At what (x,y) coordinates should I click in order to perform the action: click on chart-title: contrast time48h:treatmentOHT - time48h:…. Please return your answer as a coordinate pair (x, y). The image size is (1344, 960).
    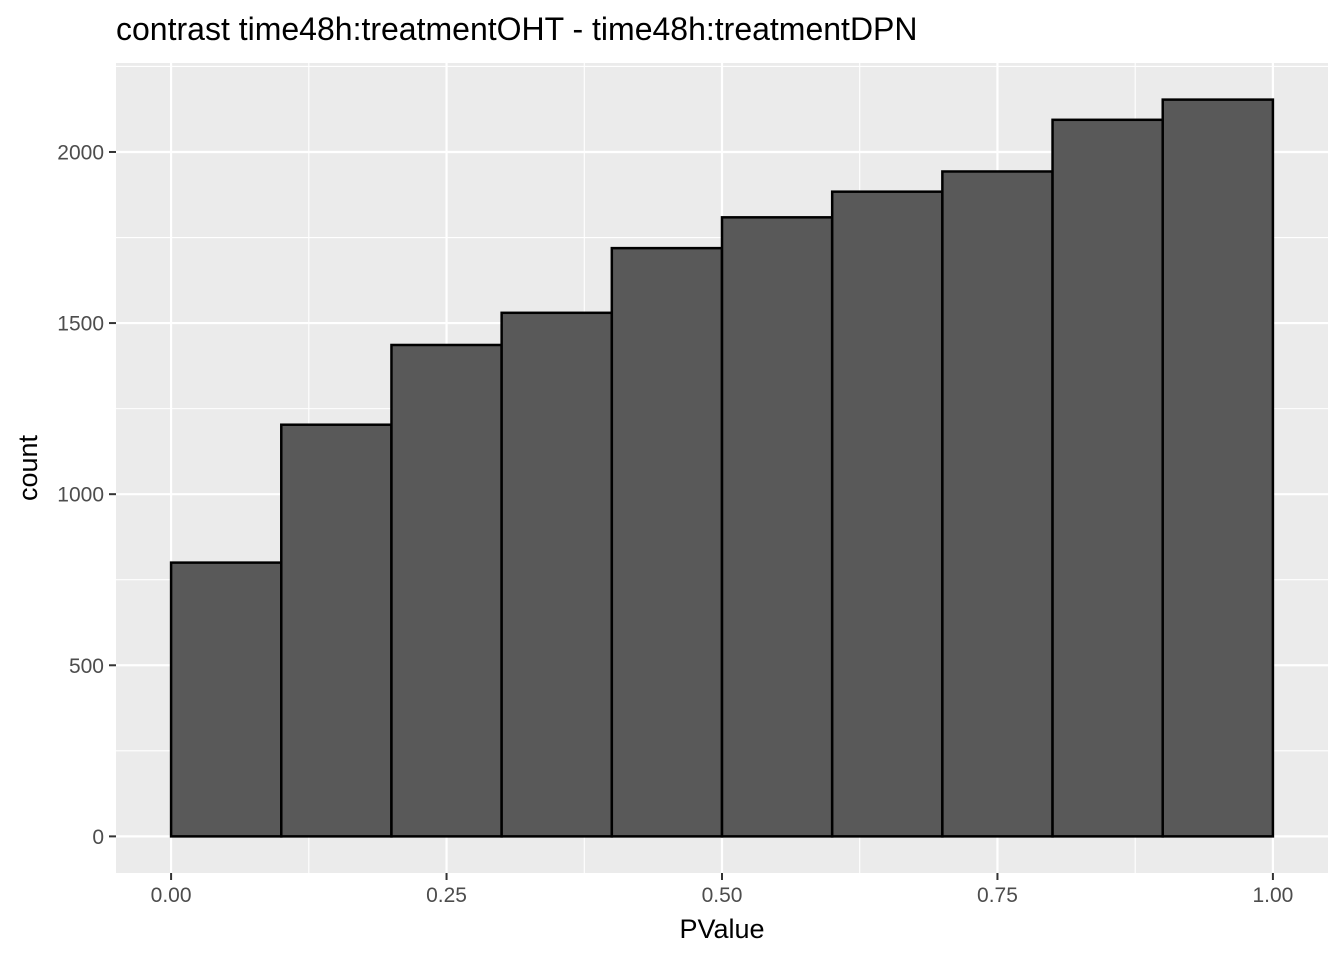
    Looking at the image, I should click on (517, 29).